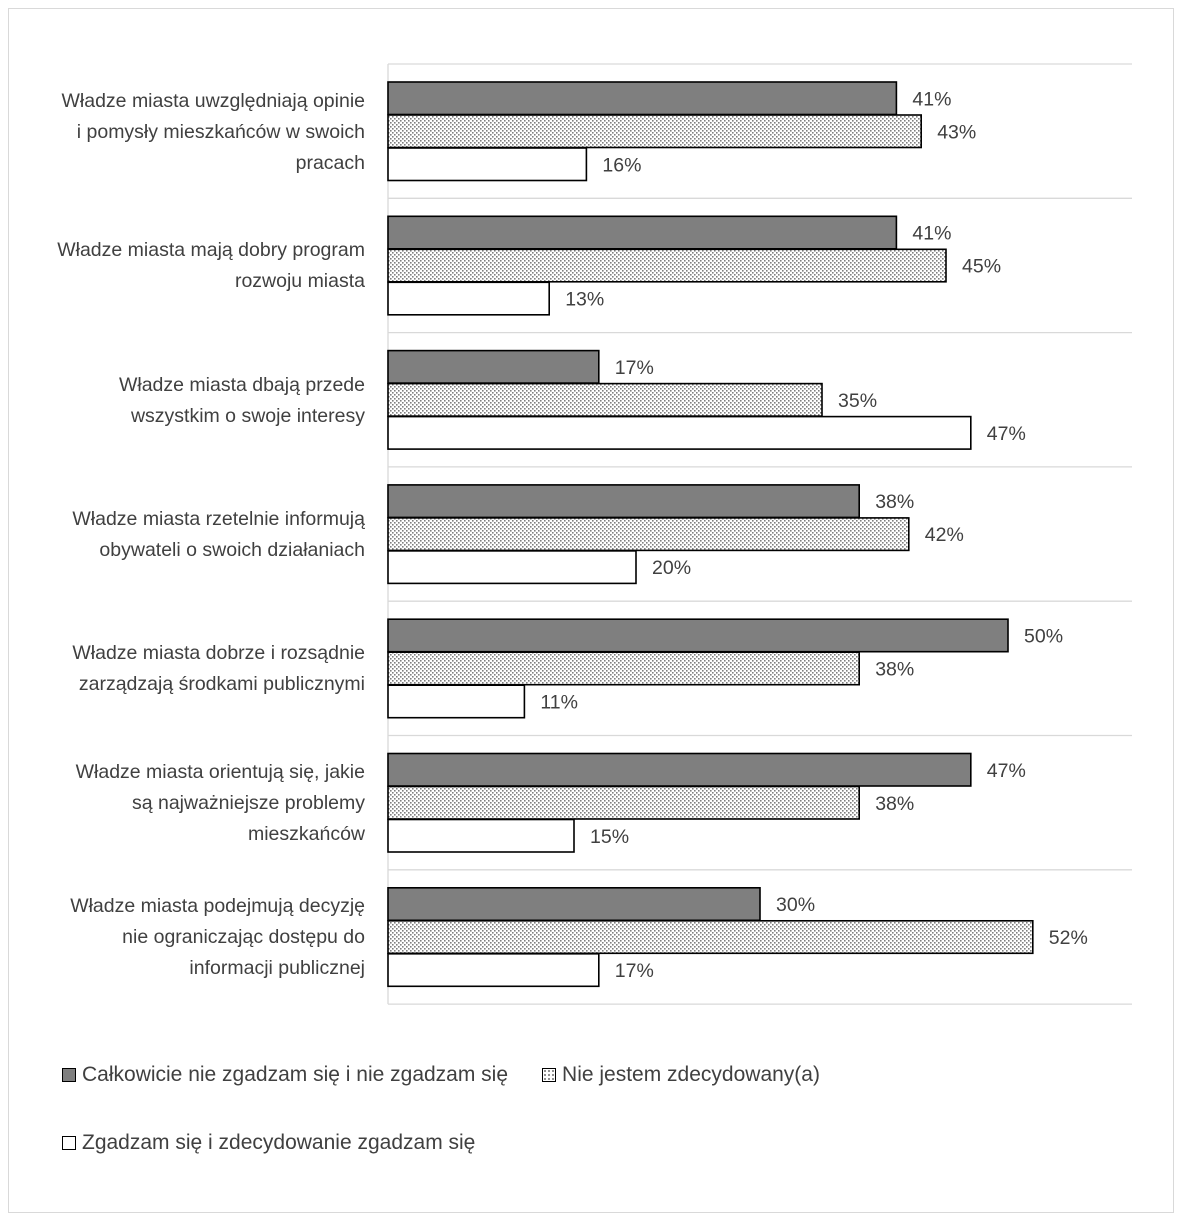  Describe the element at coordinates (299, 281) in the screenshot. I see `category-label-line: rozwoju miasta` at that location.